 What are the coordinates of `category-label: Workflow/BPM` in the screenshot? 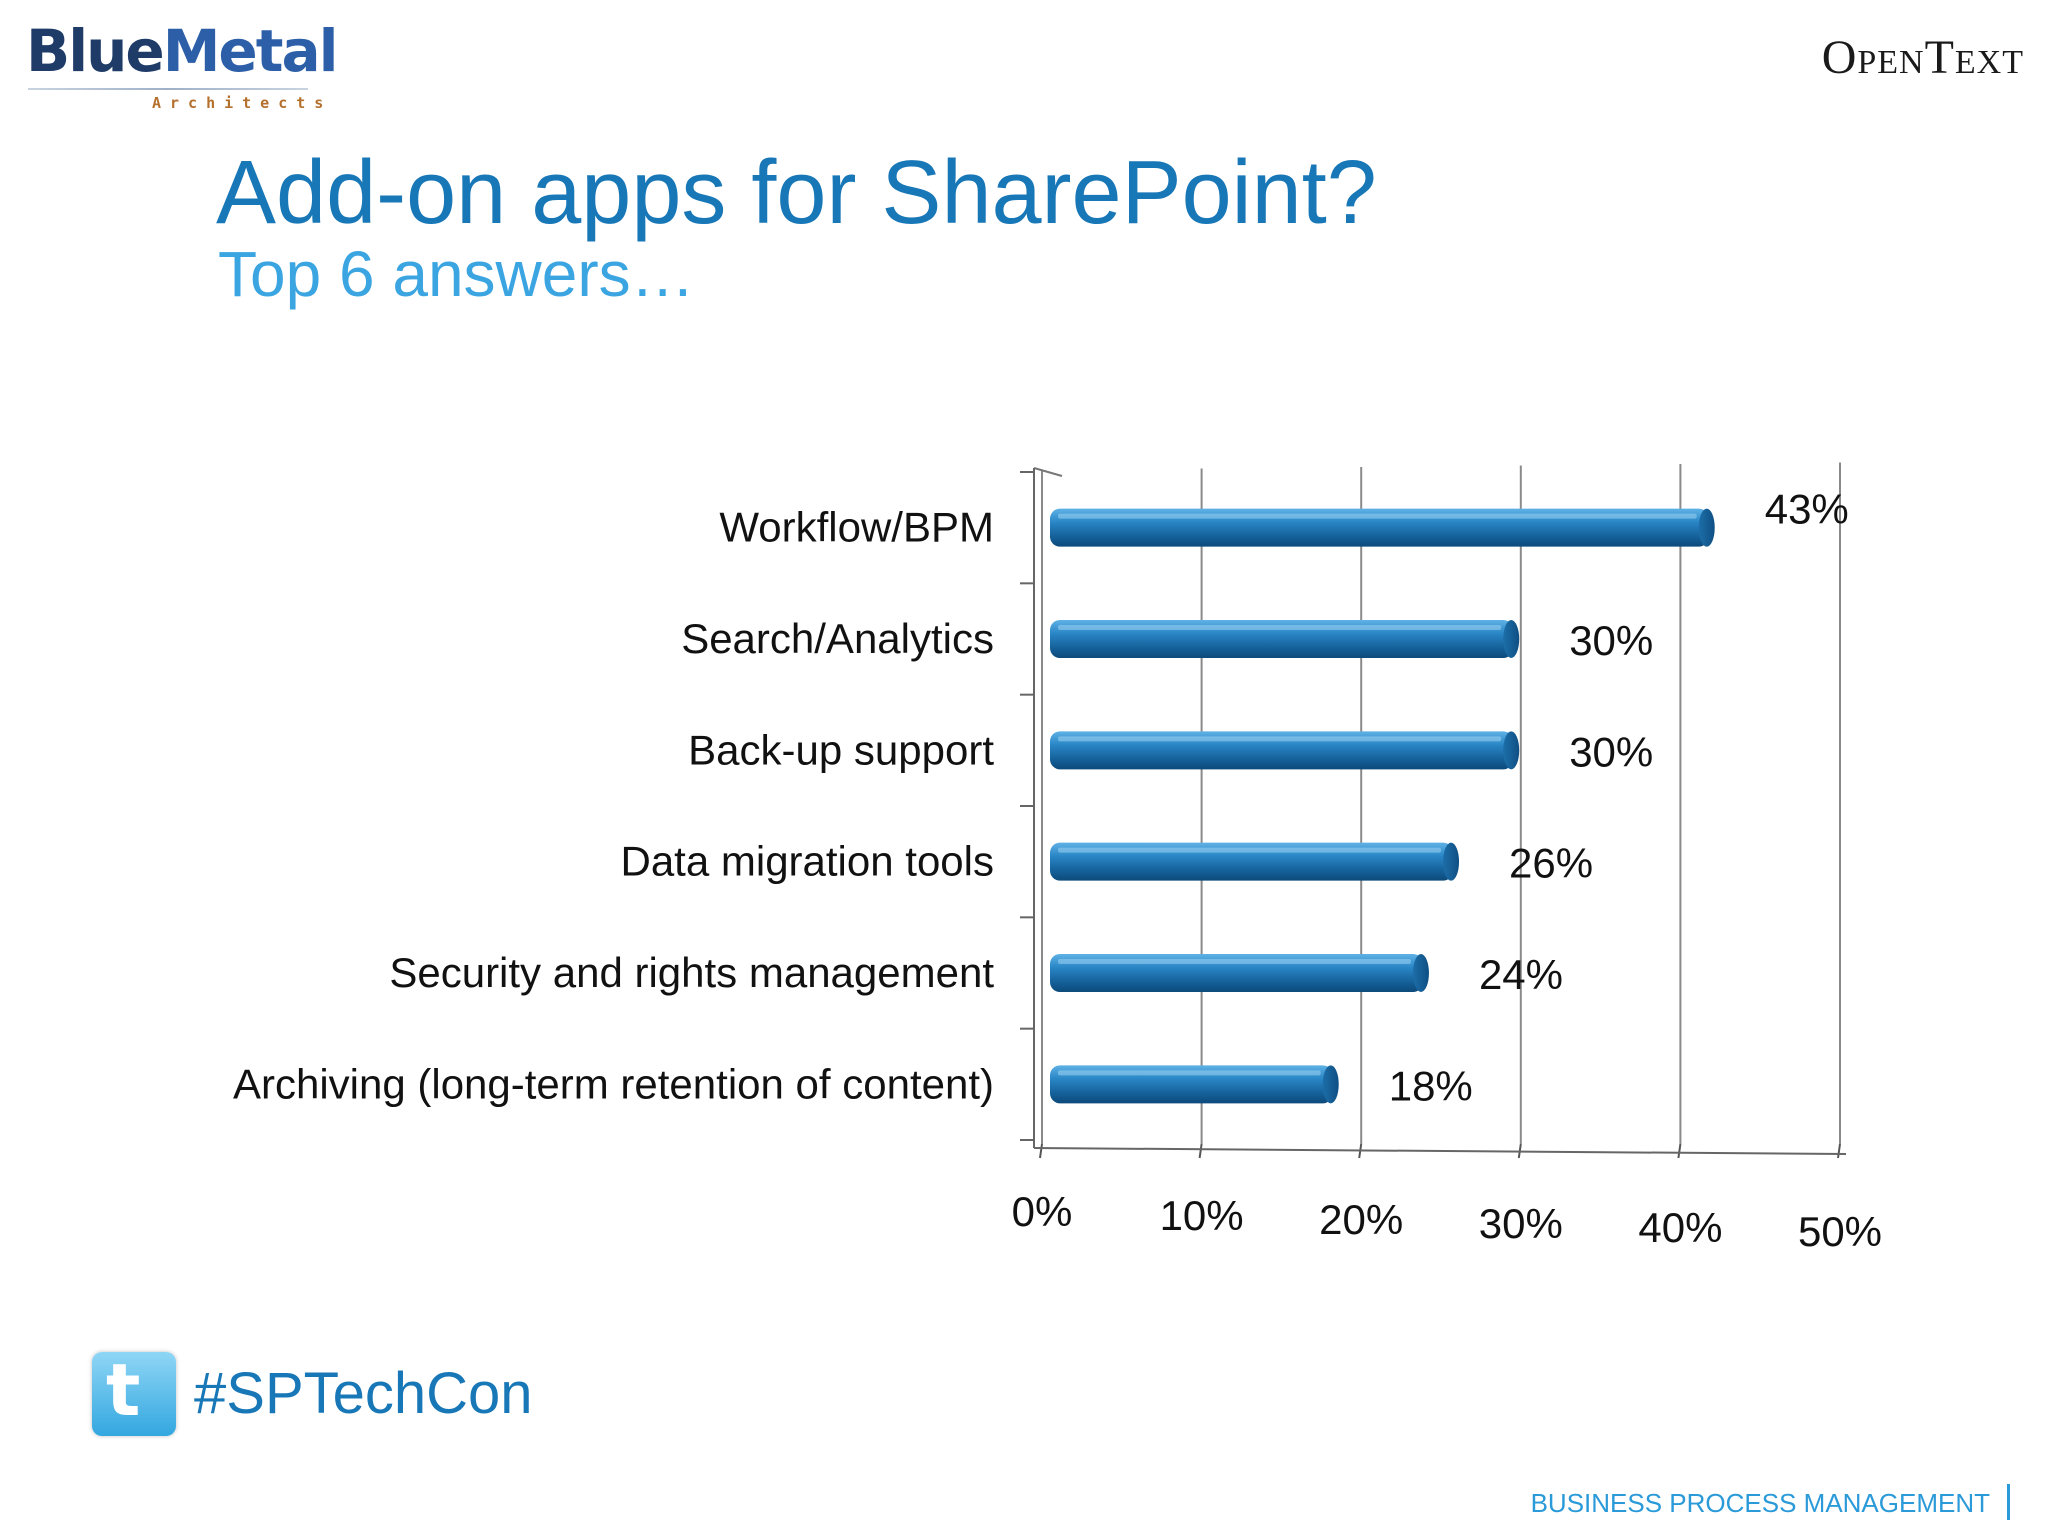 It's located at (856, 527).